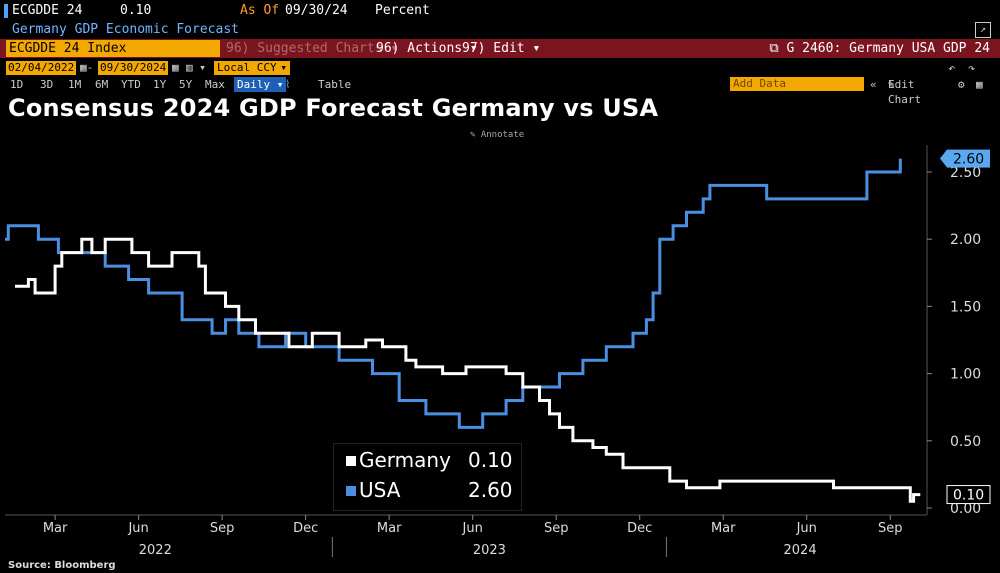  Describe the element at coordinates (983, 30) in the screenshot. I see `popout-icon: ↗` at that location.